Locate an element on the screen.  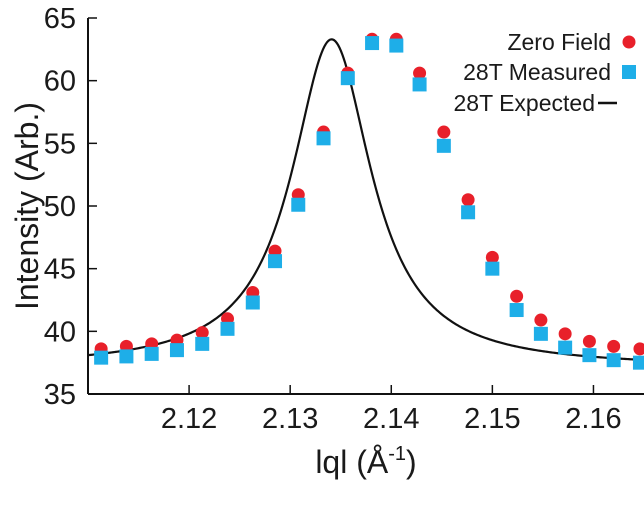
x-tick-label: 2.16 is located at coordinates (593, 419).